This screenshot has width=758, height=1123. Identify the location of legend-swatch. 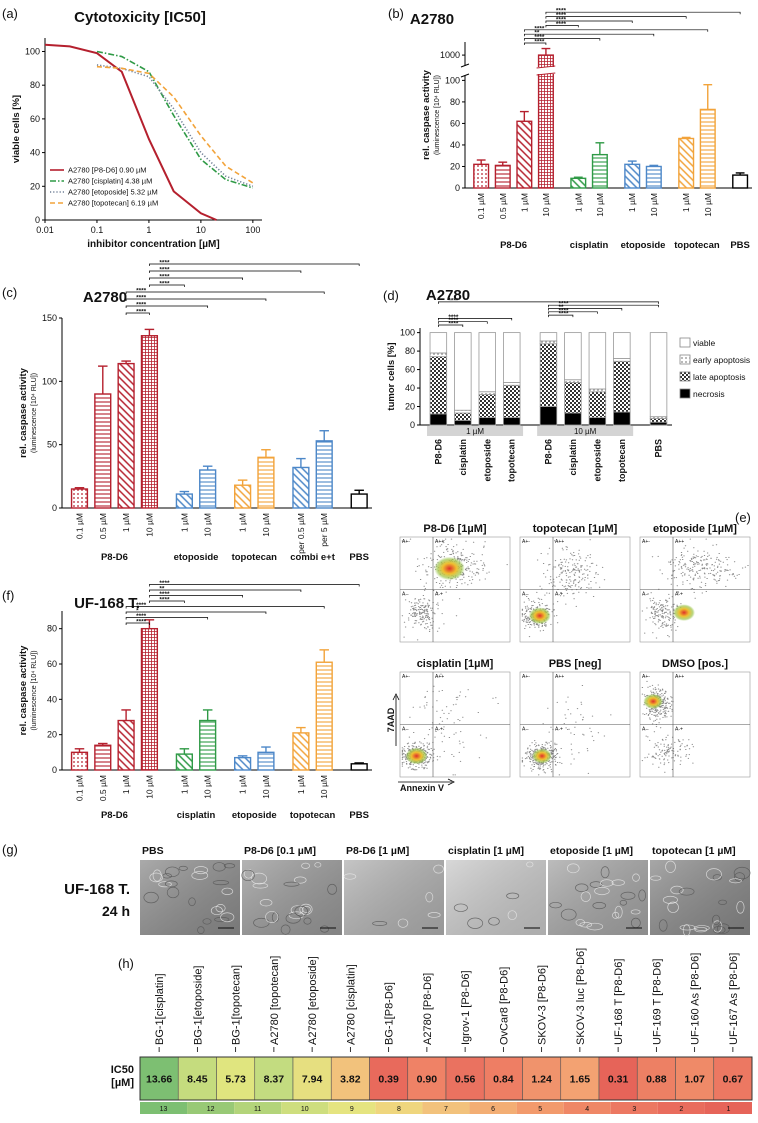
(685, 376).